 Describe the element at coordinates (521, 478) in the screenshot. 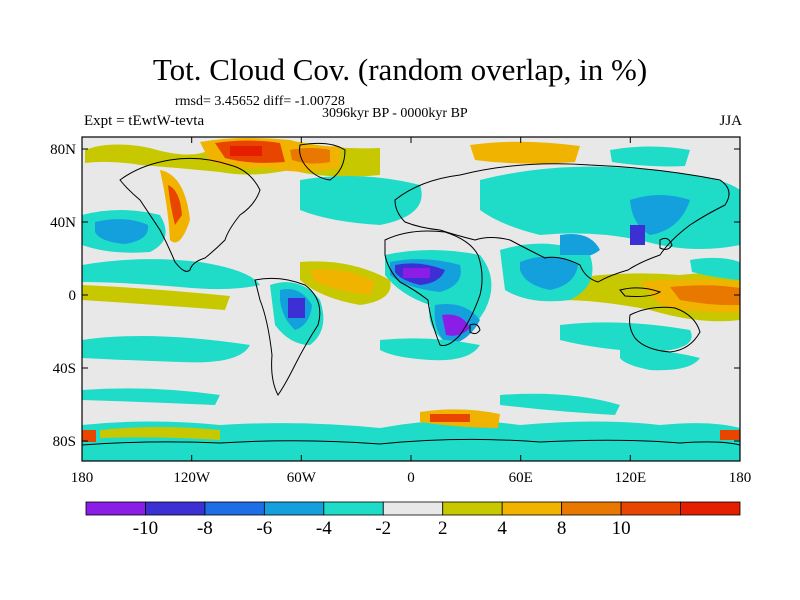

I see `x-tick-label: 60E` at that location.